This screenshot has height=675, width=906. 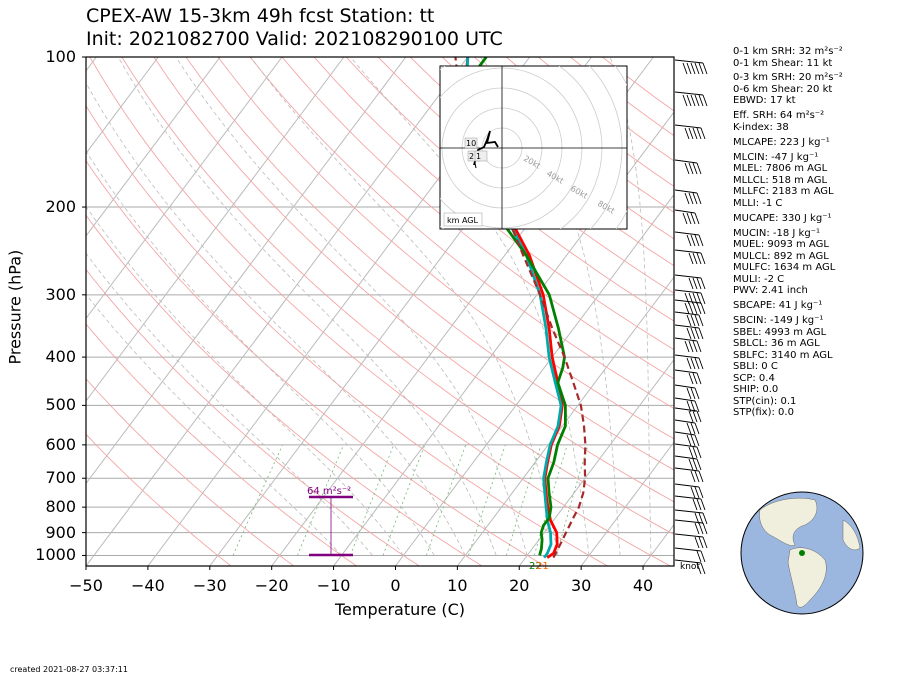 What do you see at coordinates (780, 332) in the screenshot?
I see `index-readout: SBEL: 4993 m AGL` at bounding box center [780, 332].